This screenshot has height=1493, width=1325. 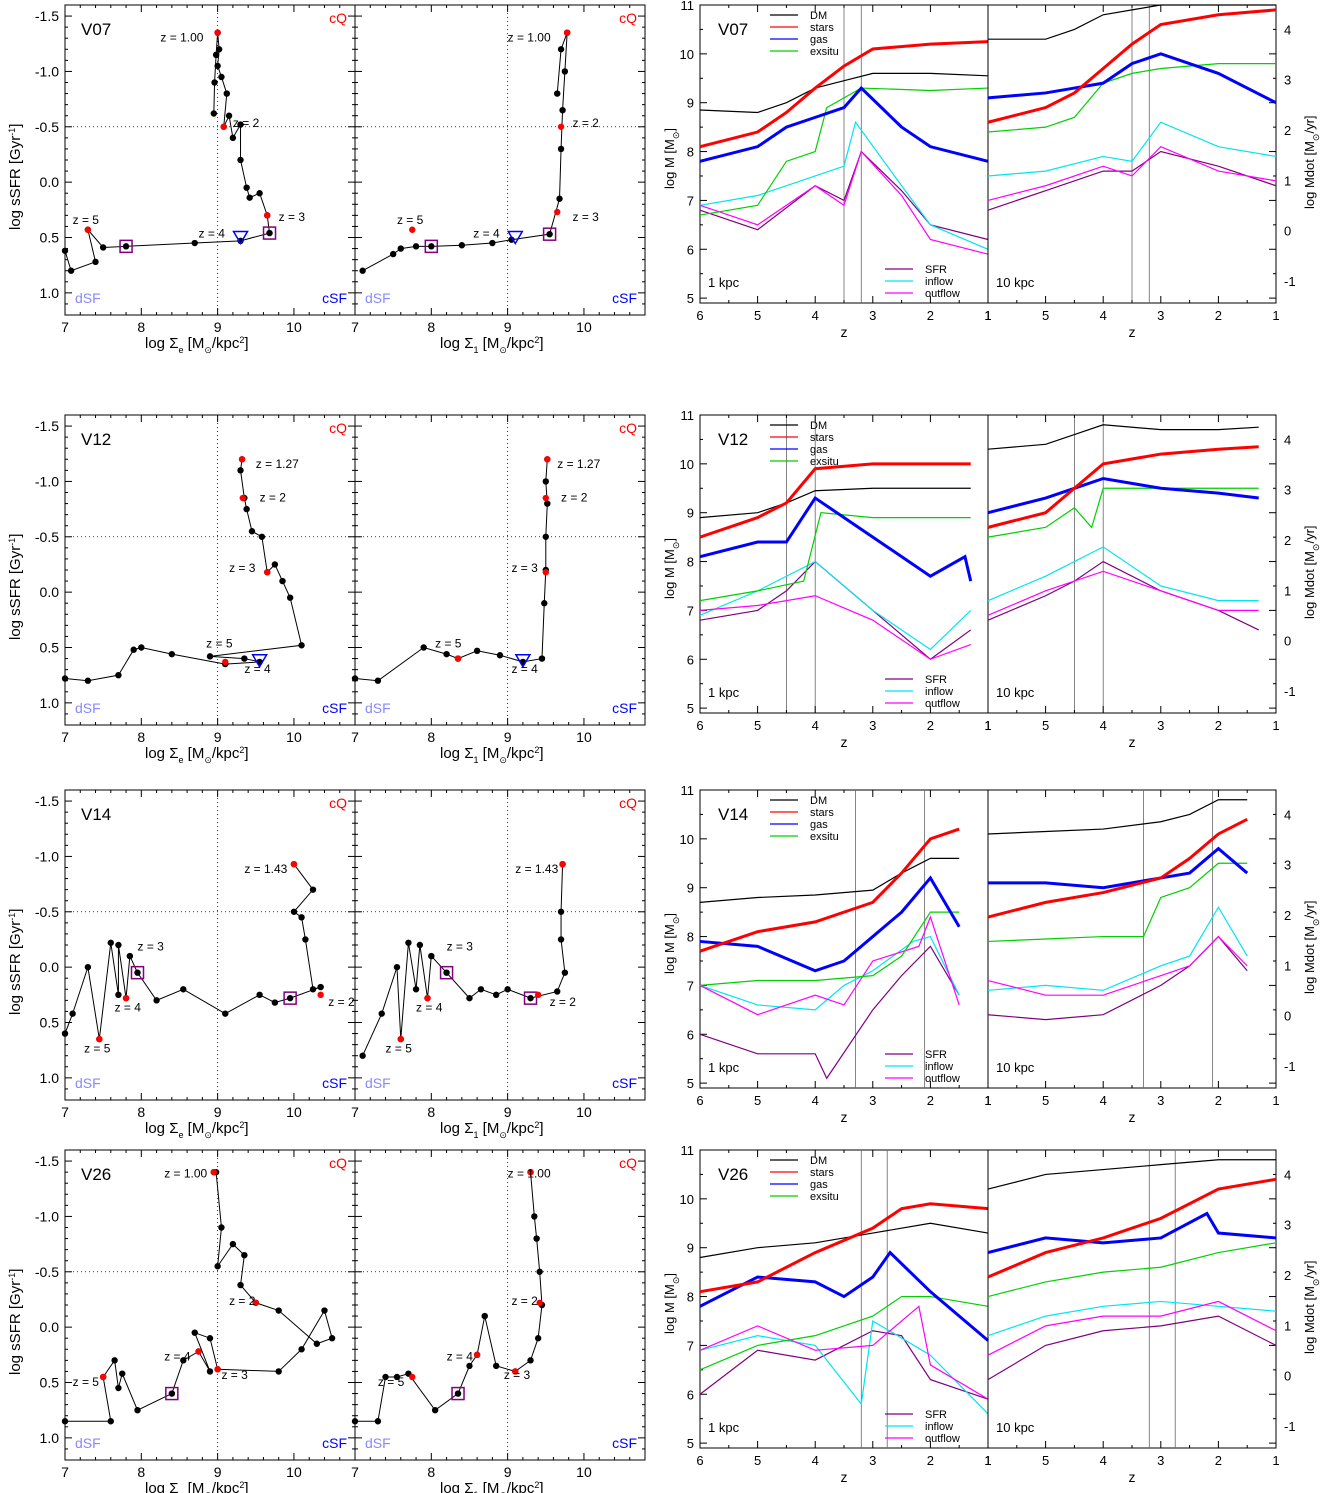 What do you see at coordinates (50, 238) in the screenshot?
I see `y-tick-label: 0.5` at bounding box center [50, 238].